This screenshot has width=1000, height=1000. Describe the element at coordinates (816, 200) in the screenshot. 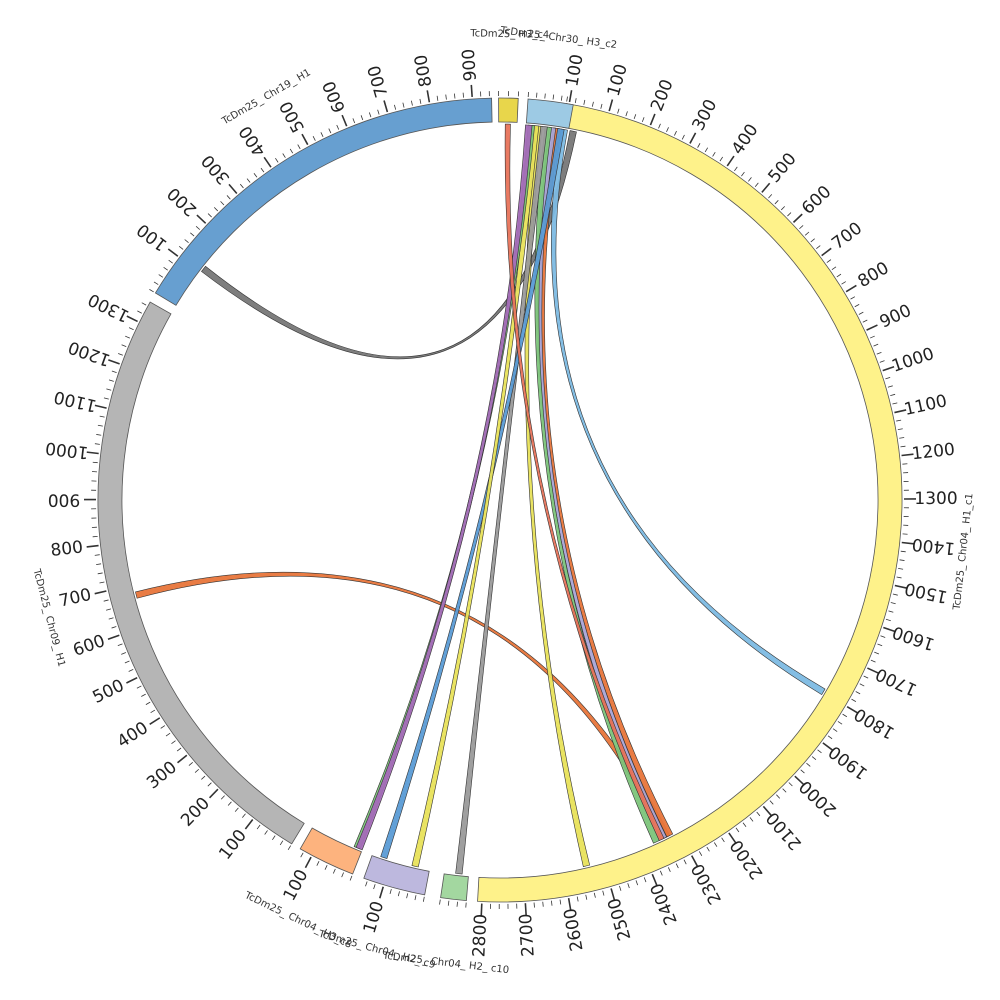

I see `tick-label: 600` at that location.